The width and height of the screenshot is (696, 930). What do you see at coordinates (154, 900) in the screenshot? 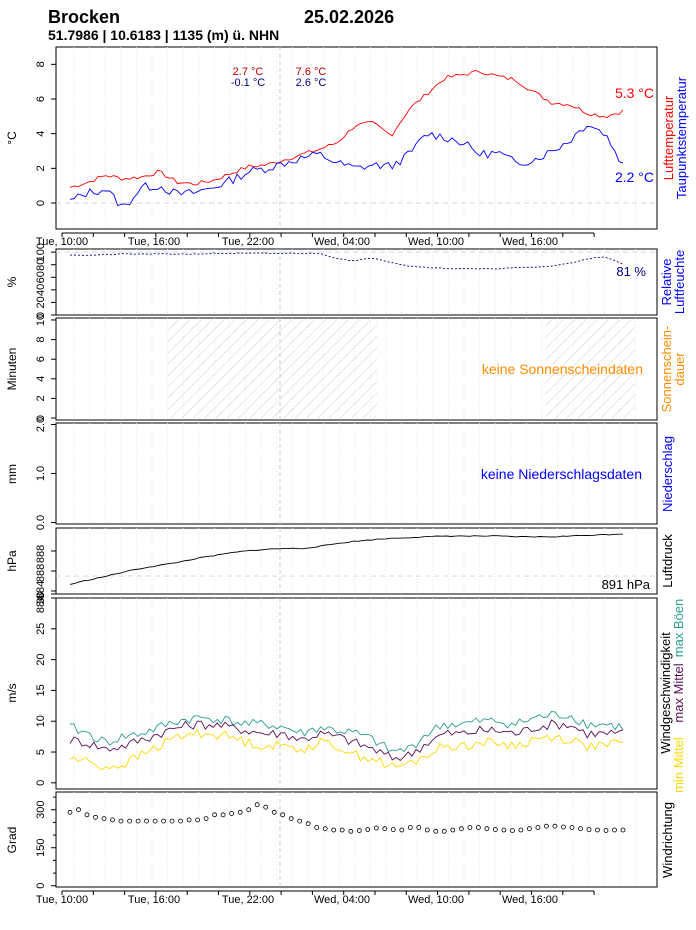
I see `x-tick-label-bottom-1: Tue, 16:00` at bounding box center [154, 900].